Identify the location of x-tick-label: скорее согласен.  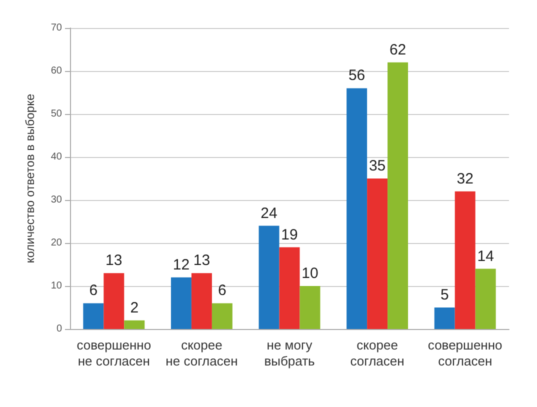
(377, 353).